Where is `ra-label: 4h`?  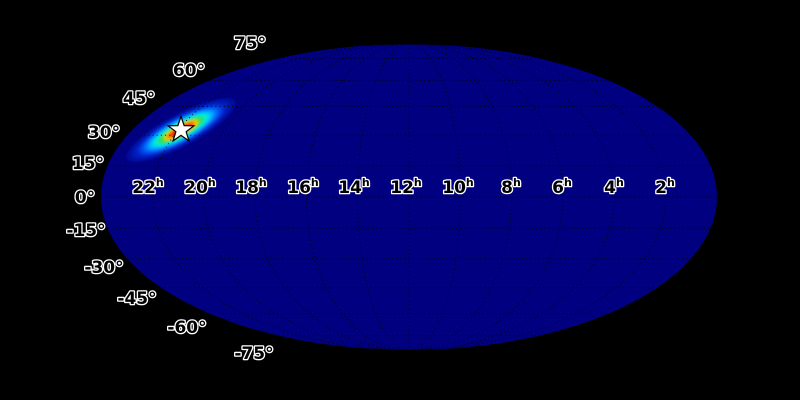 ra-label: 4h is located at coordinates (614, 187).